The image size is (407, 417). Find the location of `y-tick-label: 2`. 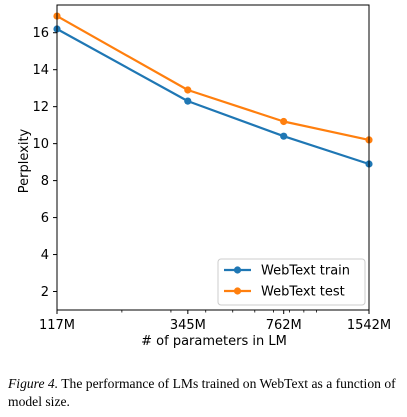

y-tick-label: 2 is located at coordinates (45, 292).